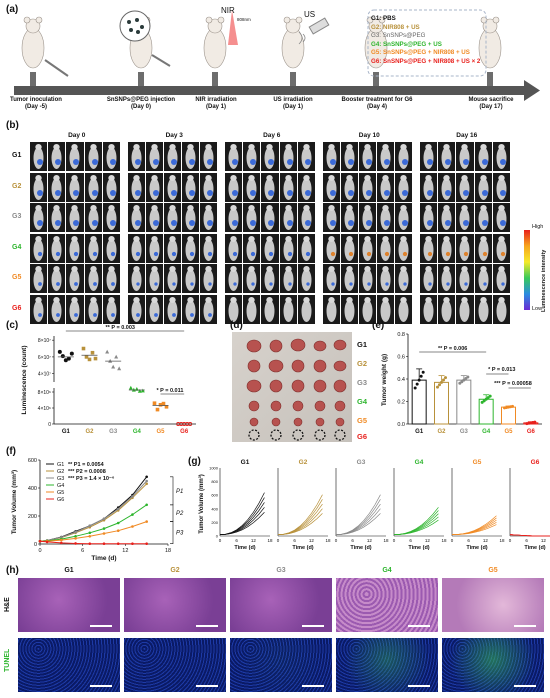  Describe the element at coordinates (537, 309) in the screenshot. I see `colorbar-low: Low` at that location.